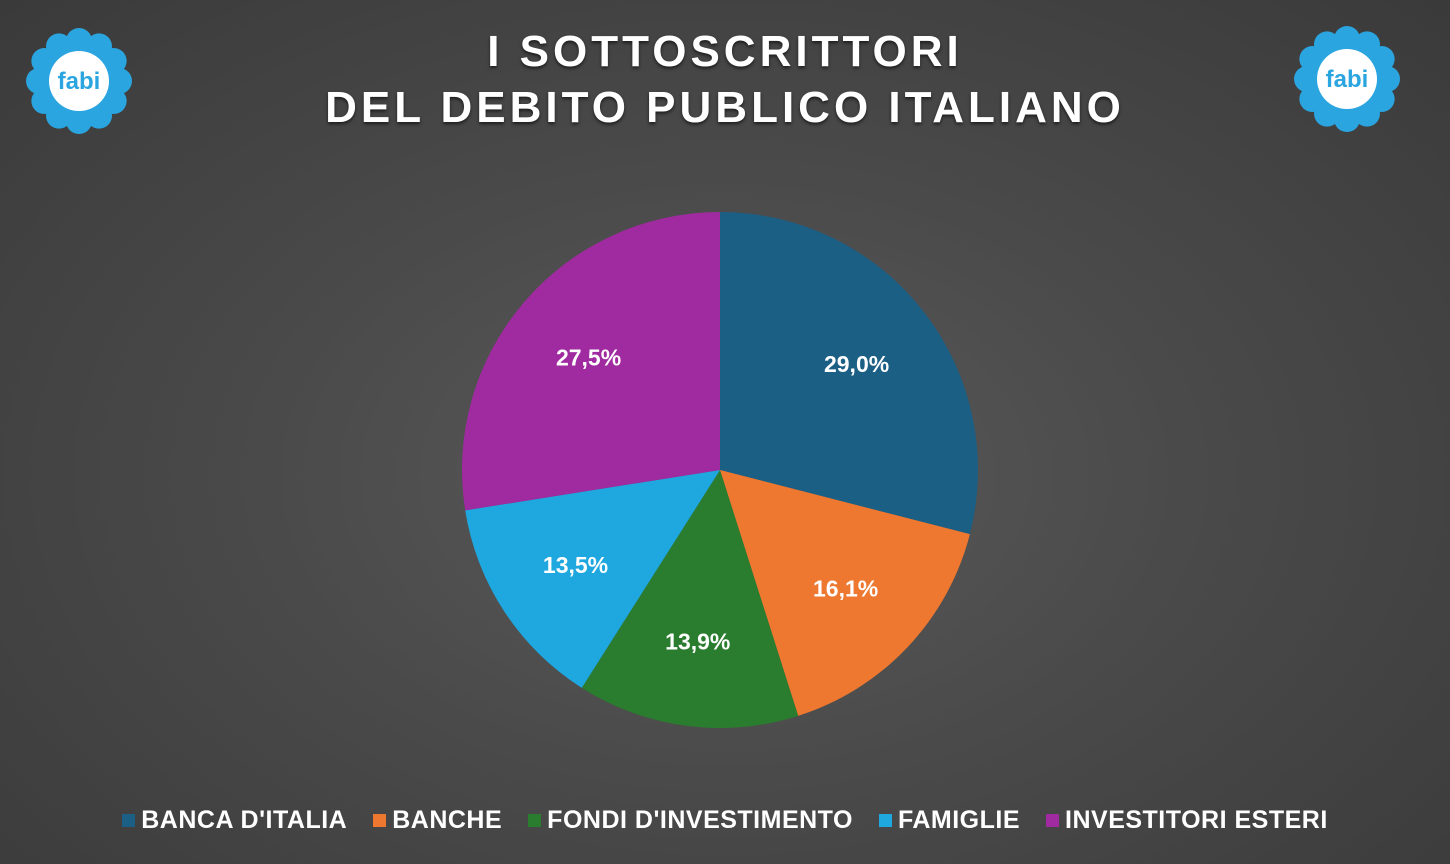  Describe the element at coordinates (1196, 820) in the screenshot. I see `legend-label: INVESTITORI ESTERI` at that location.